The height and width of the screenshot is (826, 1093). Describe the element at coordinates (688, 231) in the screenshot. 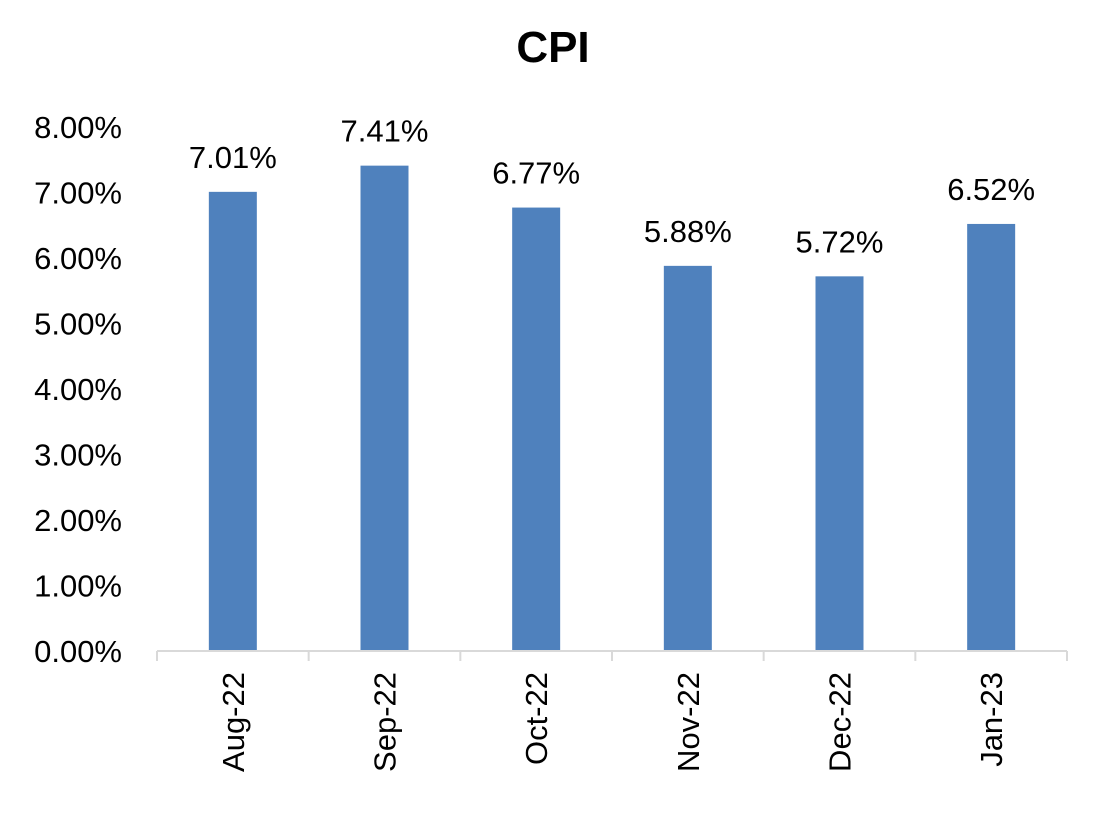

I see `data-label: 5.88%` at that location.